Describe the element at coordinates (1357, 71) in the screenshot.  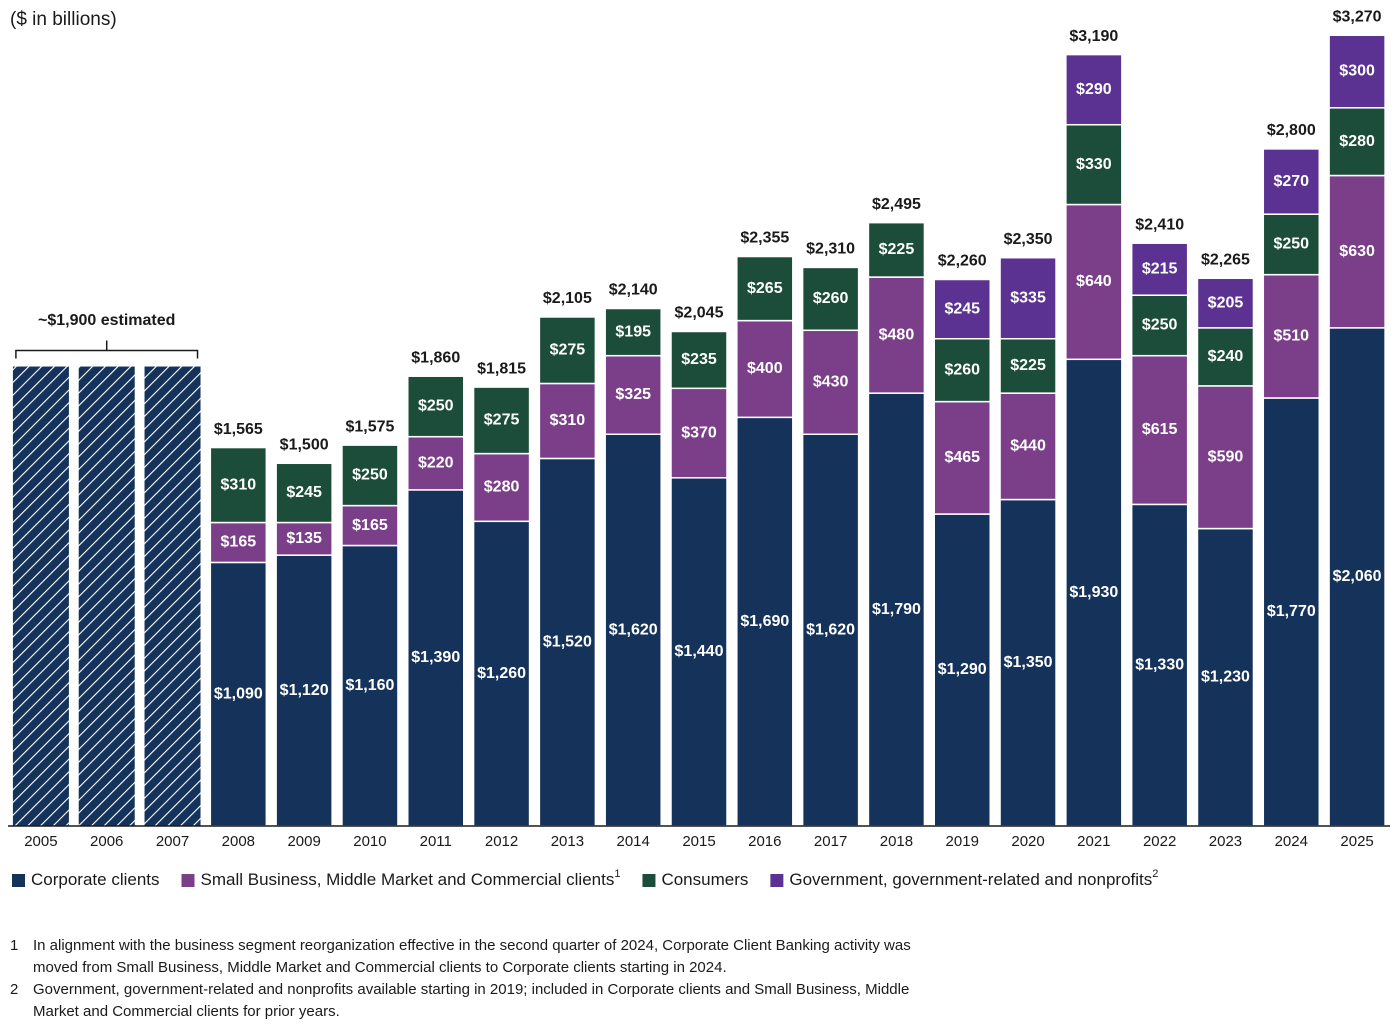
I see `segment-label: $300` at that location.